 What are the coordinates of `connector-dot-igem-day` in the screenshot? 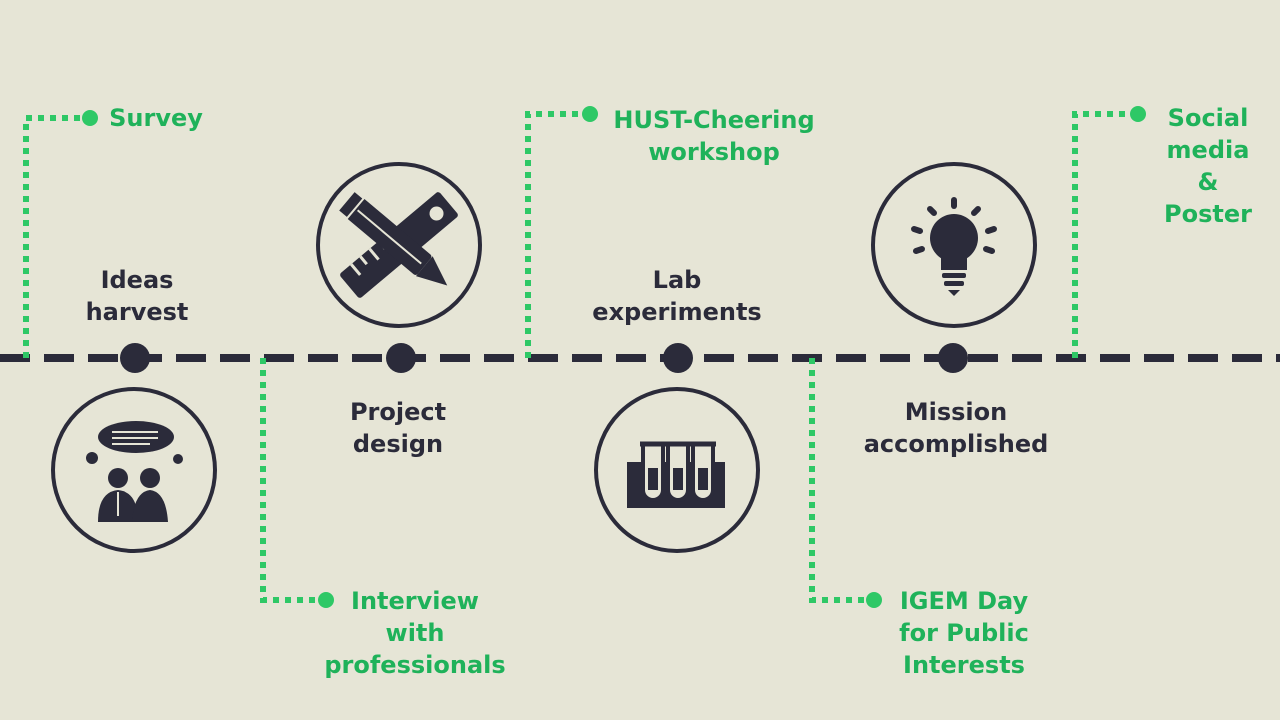 It's located at (874, 600).